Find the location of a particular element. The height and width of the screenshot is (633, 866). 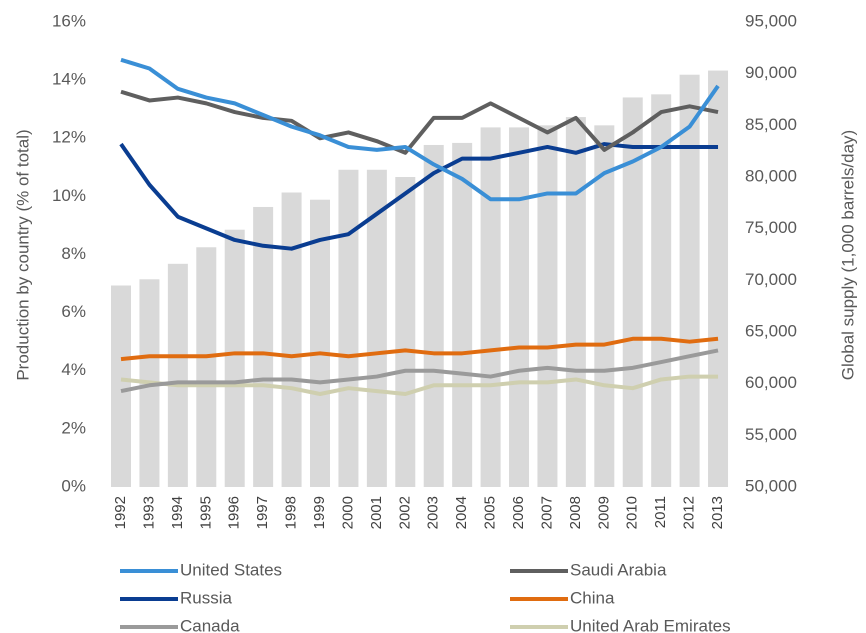

y-axis-label: Production by country (% of total) is located at coordinates (22, 254).